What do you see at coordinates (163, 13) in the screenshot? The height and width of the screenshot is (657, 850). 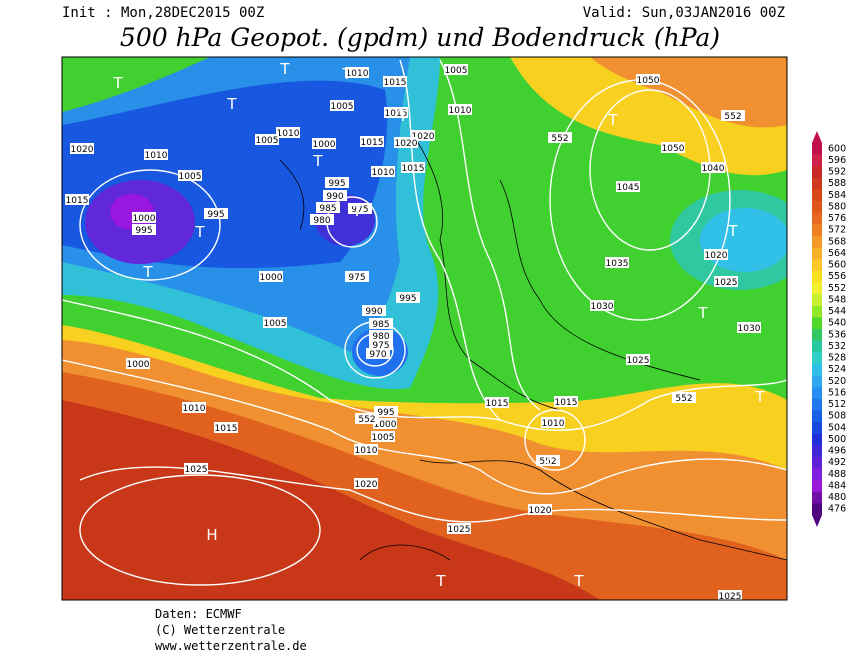 I see `init-time: Init : Mon,28DEC2015 00Z` at bounding box center [163, 13].